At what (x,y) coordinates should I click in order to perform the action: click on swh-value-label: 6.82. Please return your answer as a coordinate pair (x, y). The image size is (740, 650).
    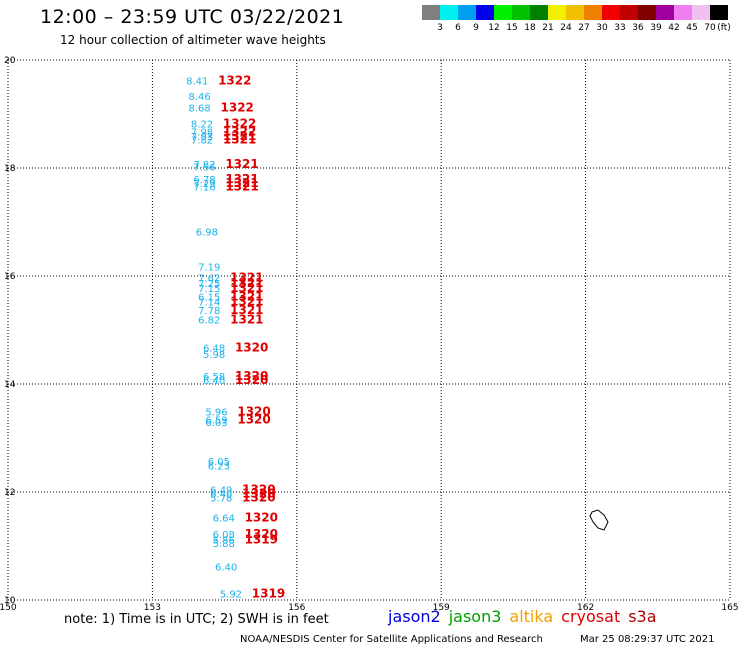
    Looking at the image, I should click on (209, 321).